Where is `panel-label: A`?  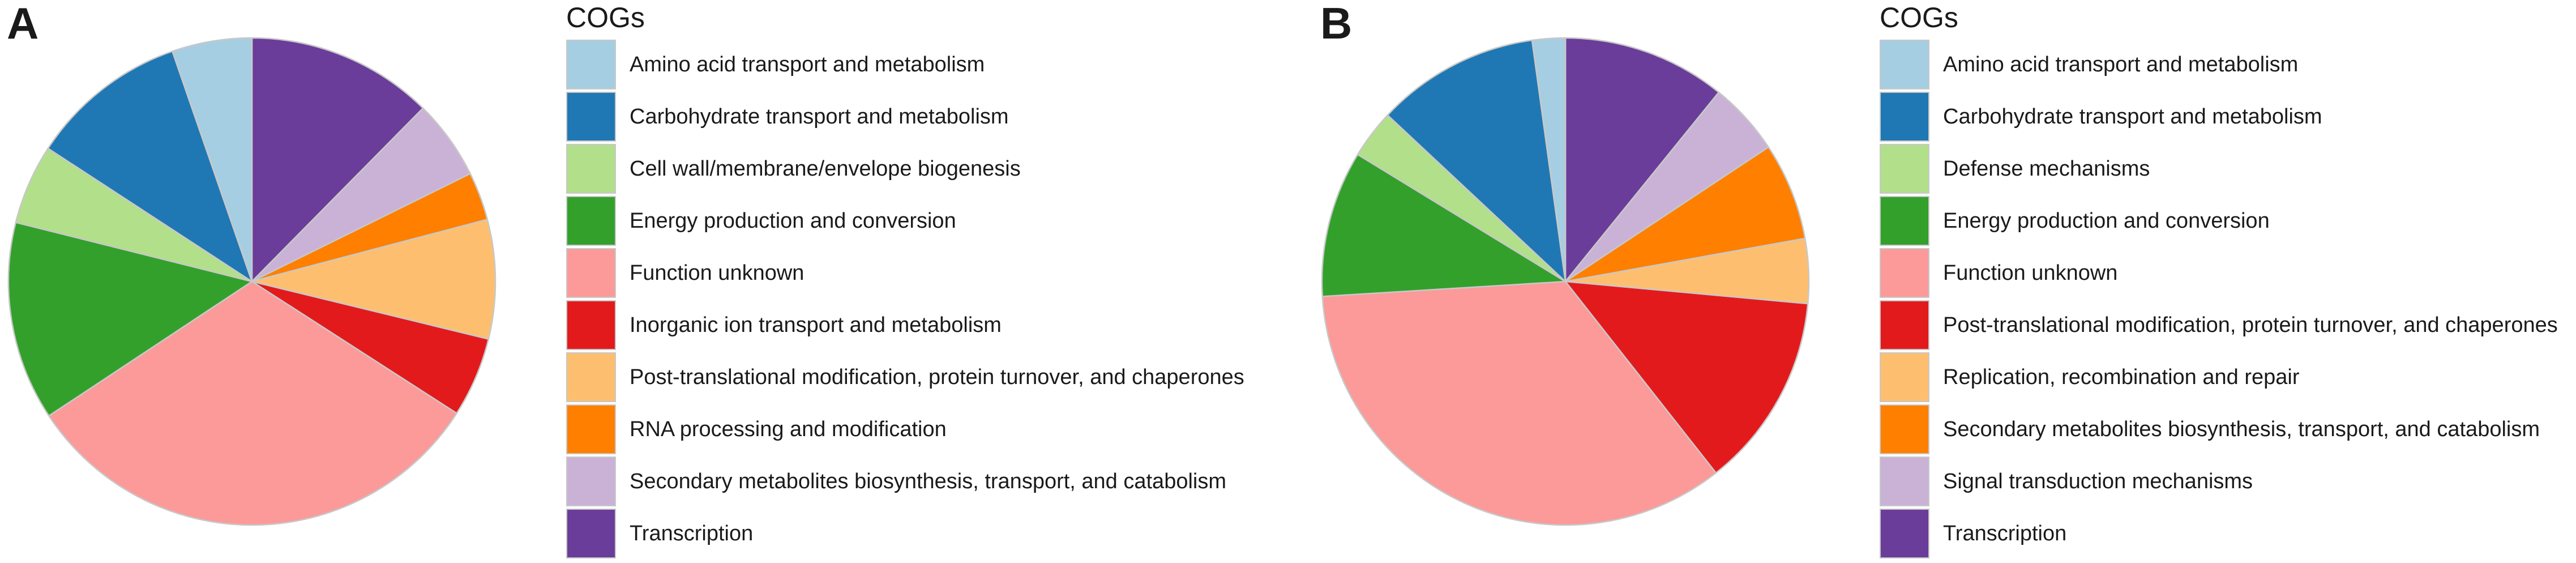
panel-label: A is located at coordinates (23, 24).